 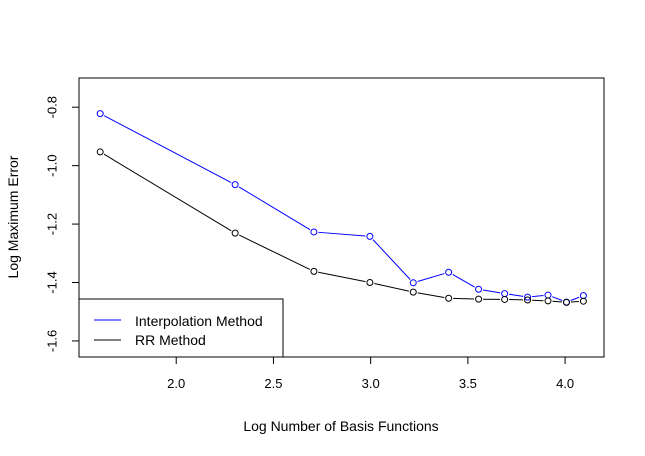 I want to click on x-axis-title: Log Number of Basis Functions, so click(x=340, y=426).